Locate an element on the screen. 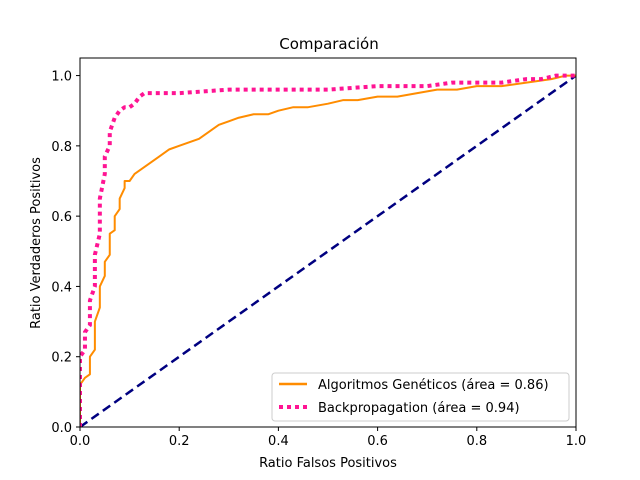 This screenshot has width=640, height=480. x-axis-label: Ratio Falsos Positivos is located at coordinates (328, 463).